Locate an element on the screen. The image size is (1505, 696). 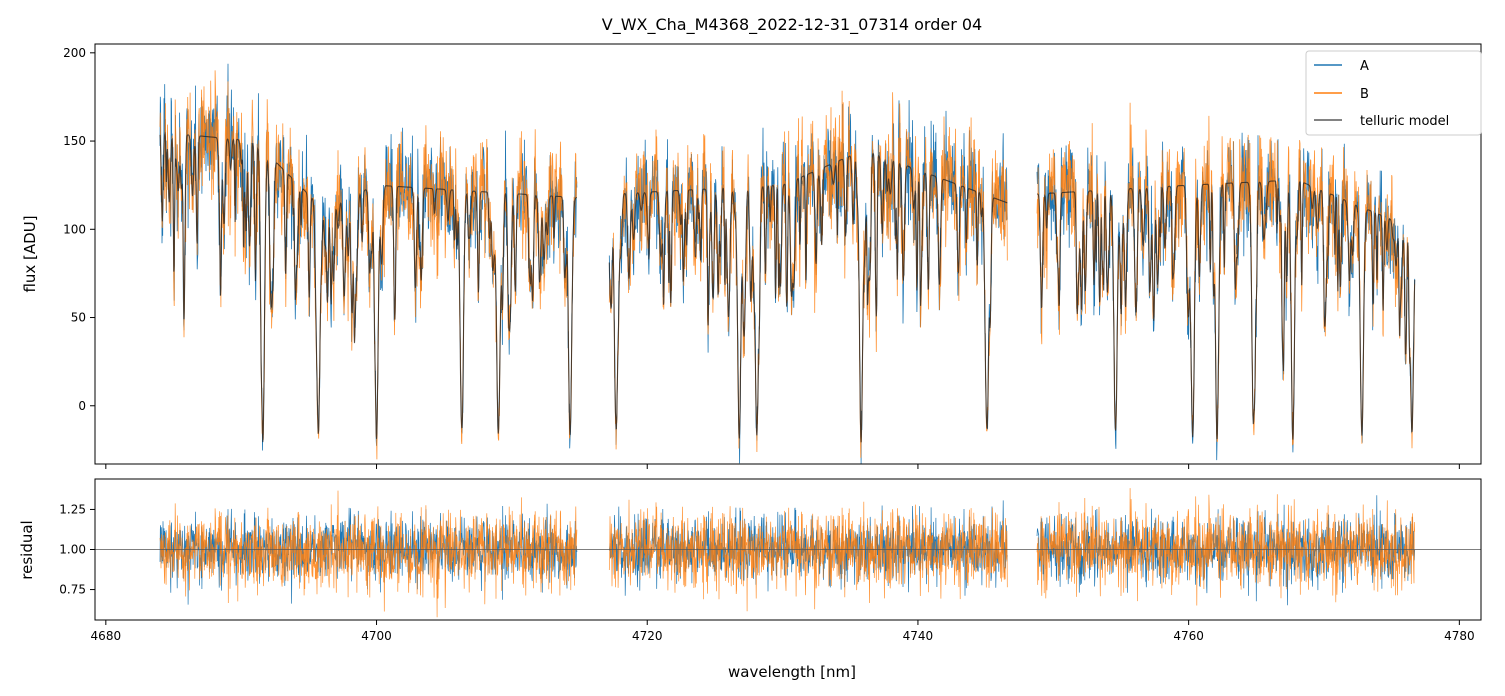
chart-title: V_WX_Cha_M4368_2022-12-31_07314 order 04 is located at coordinates (792, 25).